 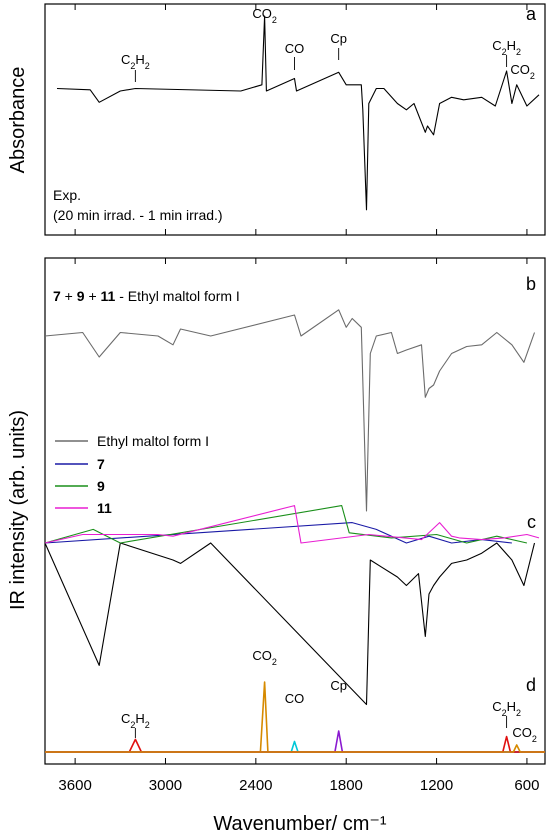 What do you see at coordinates (346, 785) in the screenshot?
I see `x-tick-label-1800: 1800` at bounding box center [346, 785].